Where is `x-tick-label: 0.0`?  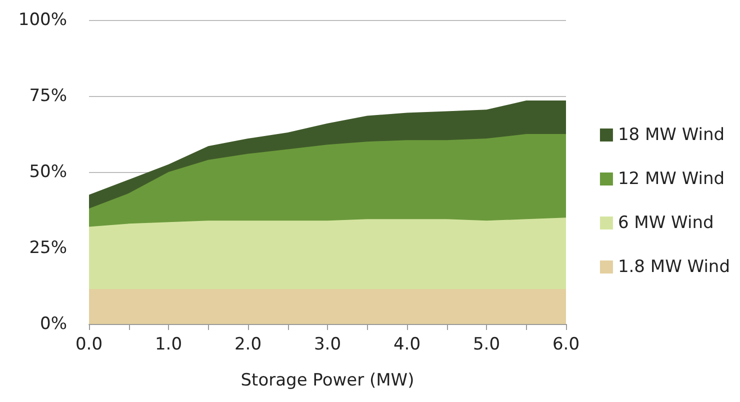
x-tick-label: 0.0 is located at coordinates (89, 344).